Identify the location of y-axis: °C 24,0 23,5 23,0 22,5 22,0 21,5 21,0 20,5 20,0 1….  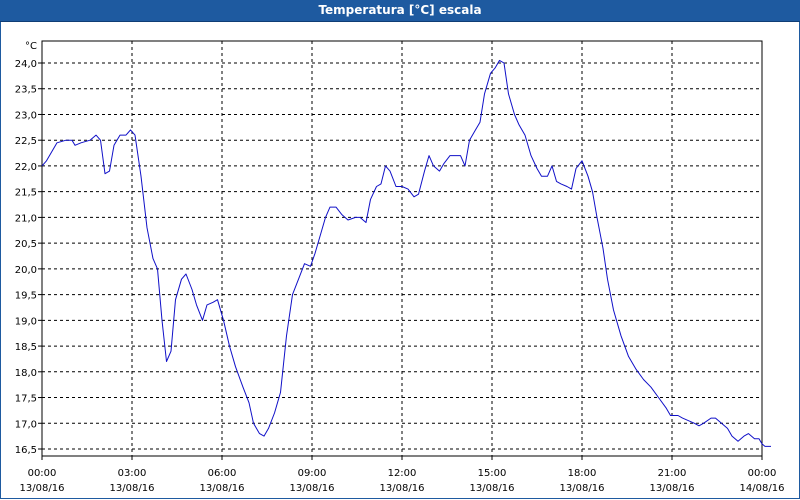
(28, 248).